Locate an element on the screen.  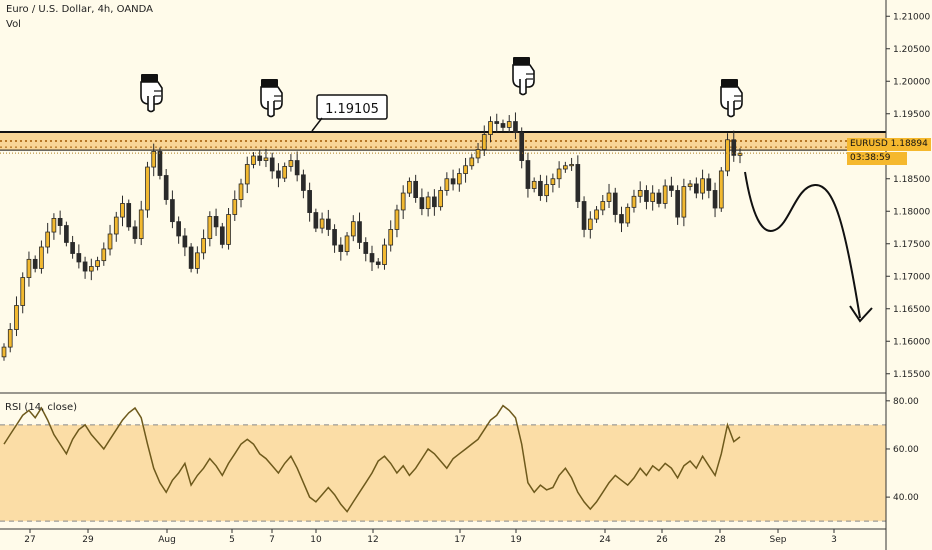
time-tick-label: 17 is located at coordinates (459, 540).